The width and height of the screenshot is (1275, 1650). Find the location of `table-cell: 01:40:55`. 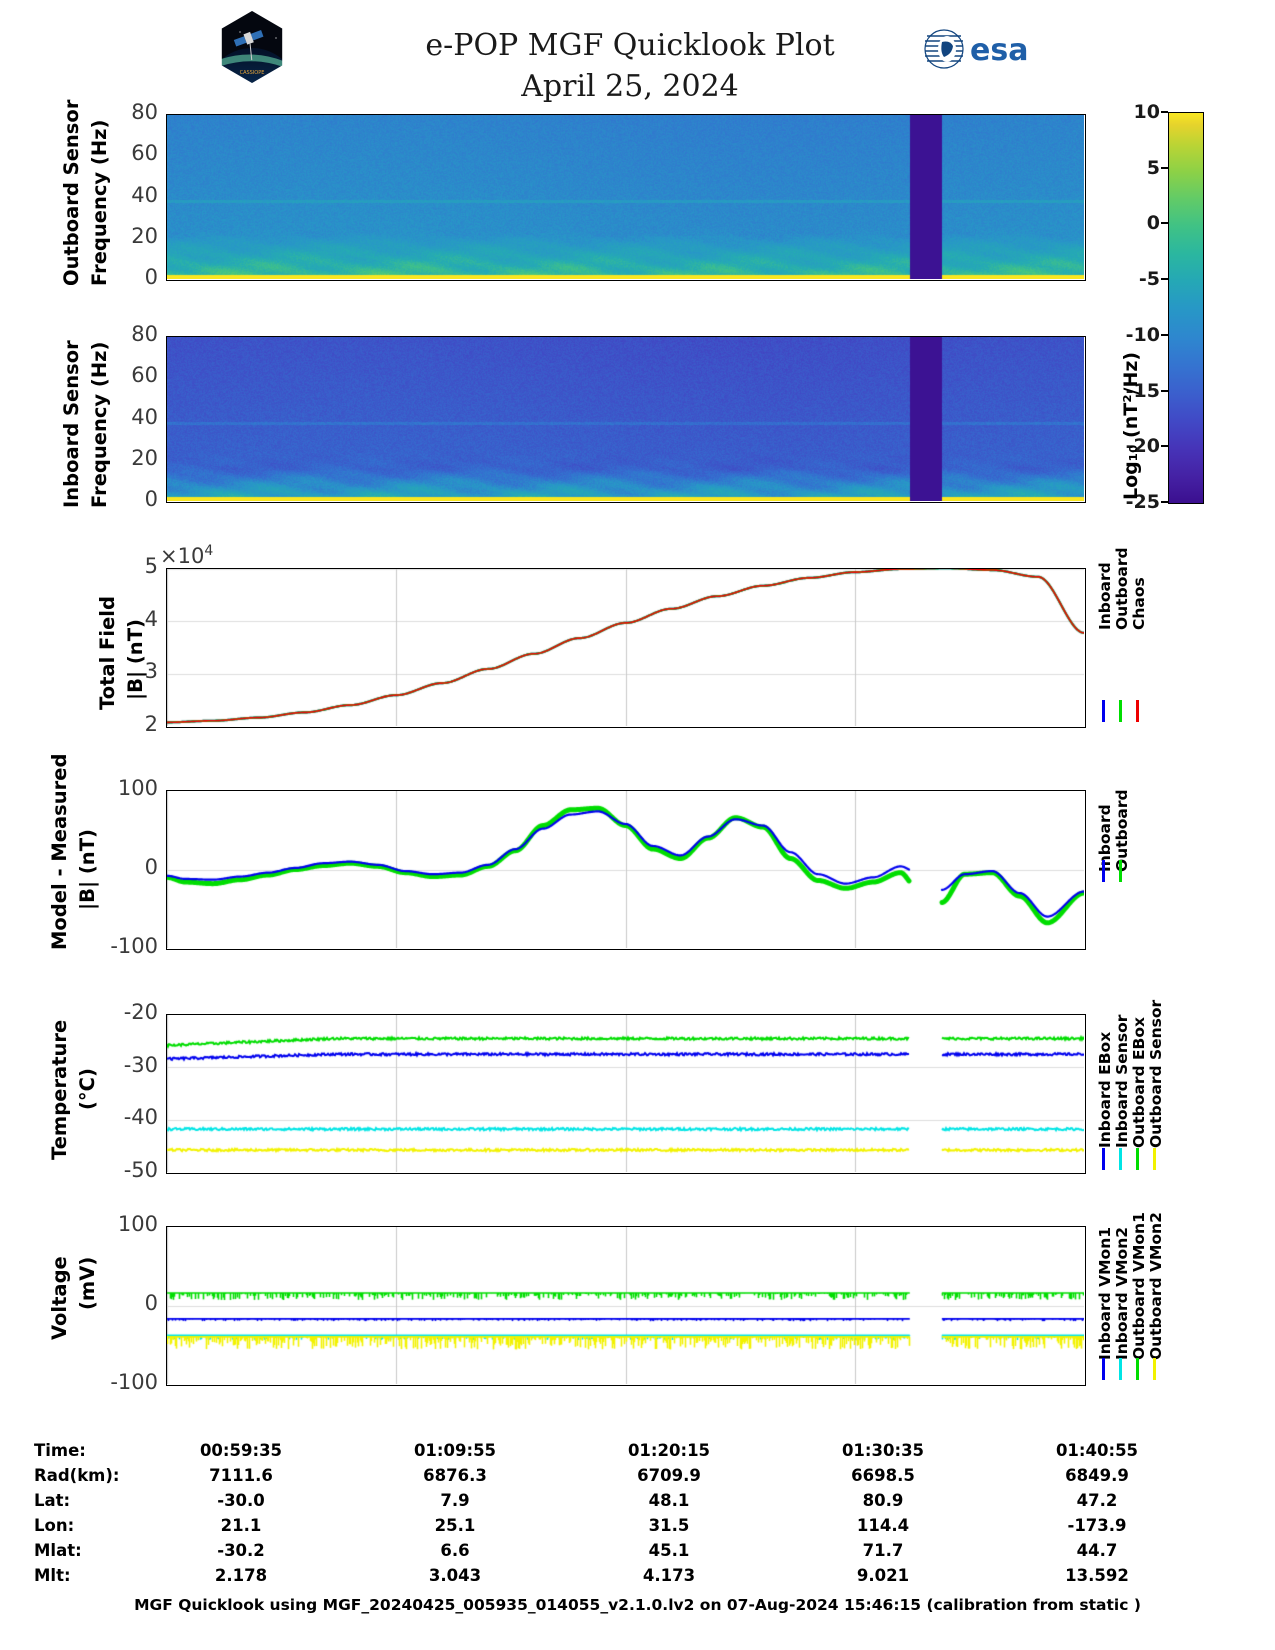

table-cell: 01:40:55 is located at coordinates (1097, 1450).